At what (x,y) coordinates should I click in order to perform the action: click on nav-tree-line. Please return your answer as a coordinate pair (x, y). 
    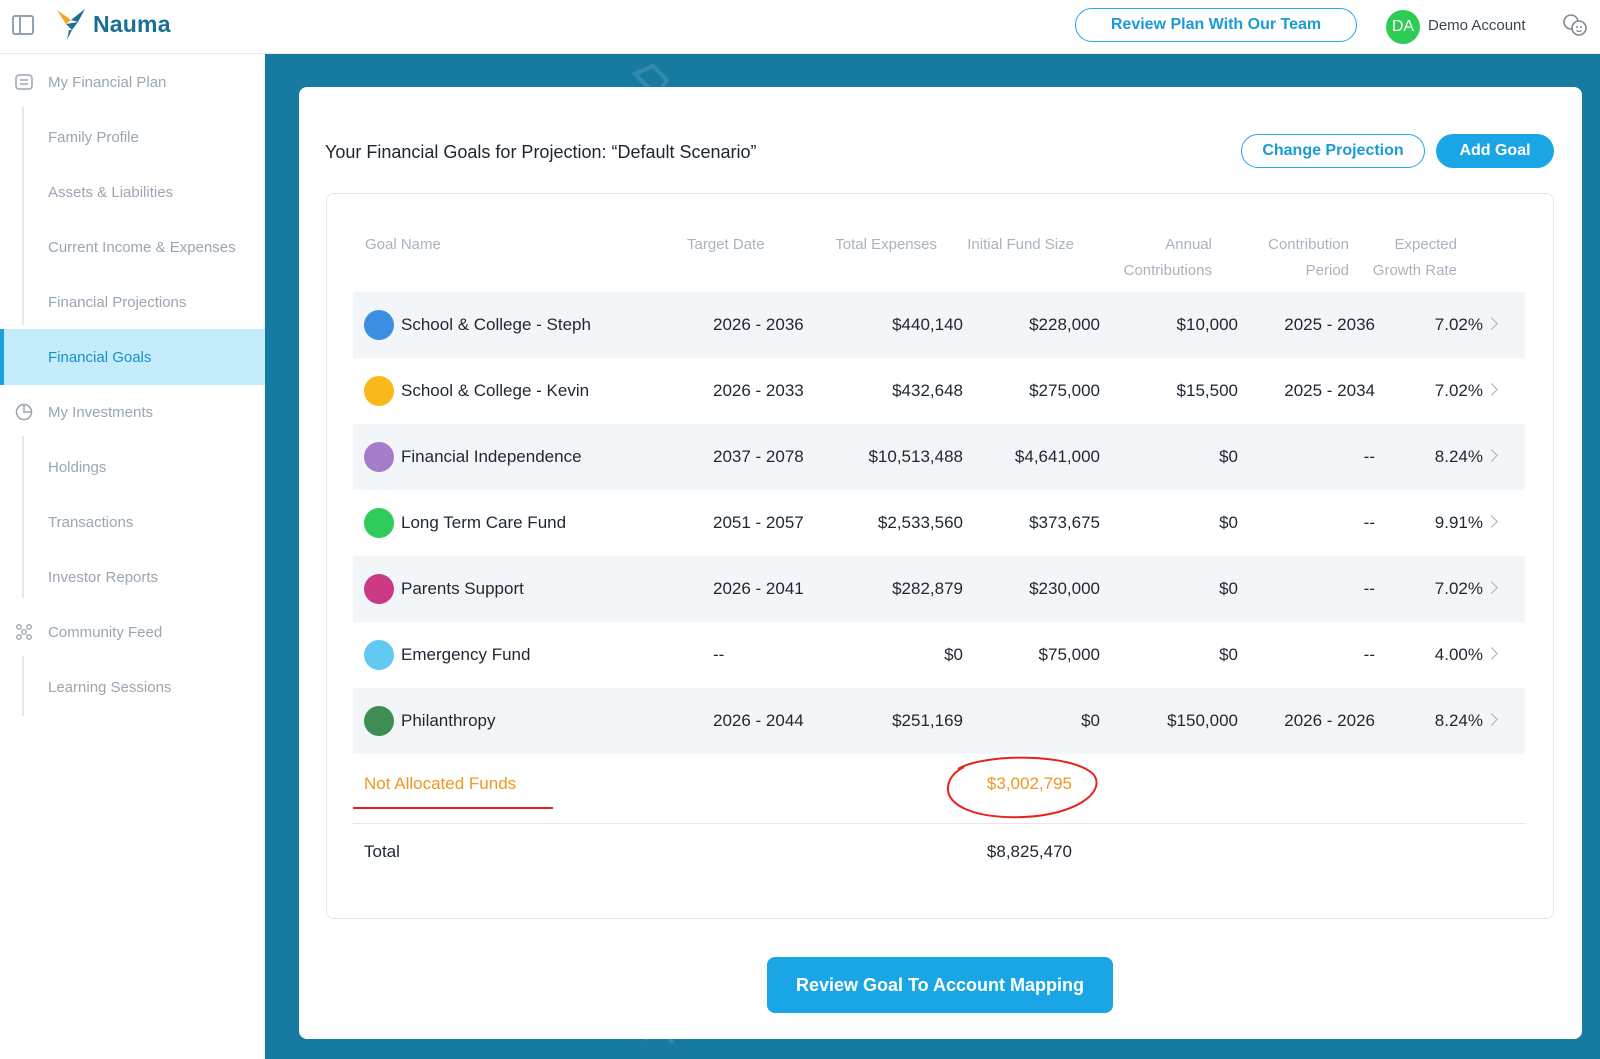
    Looking at the image, I should click on (23, 517).